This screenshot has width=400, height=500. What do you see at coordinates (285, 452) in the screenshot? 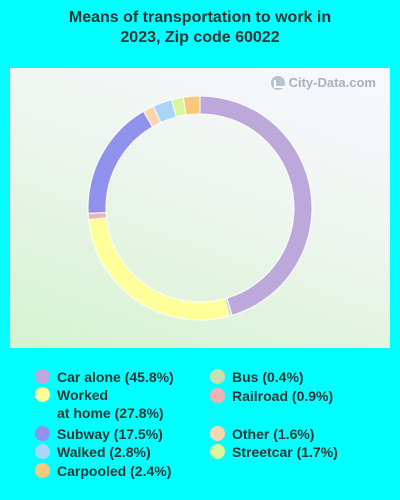
I see `legend-label-streetcar: Streetcar (1.7%)` at bounding box center [285, 452].